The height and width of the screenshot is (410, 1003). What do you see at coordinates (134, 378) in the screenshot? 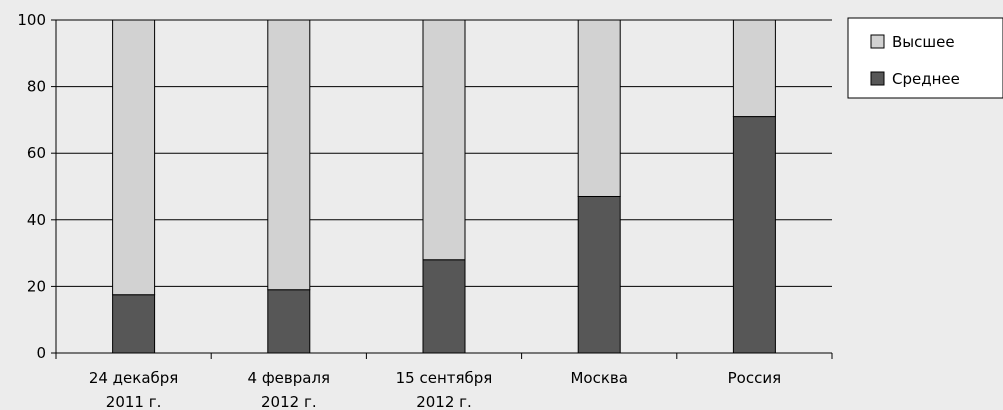
I see `x-tick-label: 24 декабря` at bounding box center [134, 378].